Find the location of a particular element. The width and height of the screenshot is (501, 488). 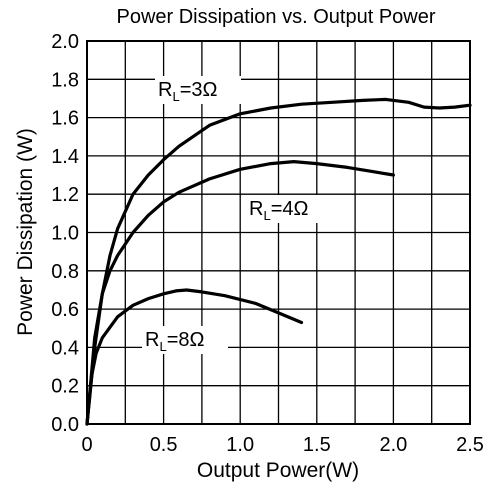

y-tick-label: 0.4 is located at coordinates (65, 348).